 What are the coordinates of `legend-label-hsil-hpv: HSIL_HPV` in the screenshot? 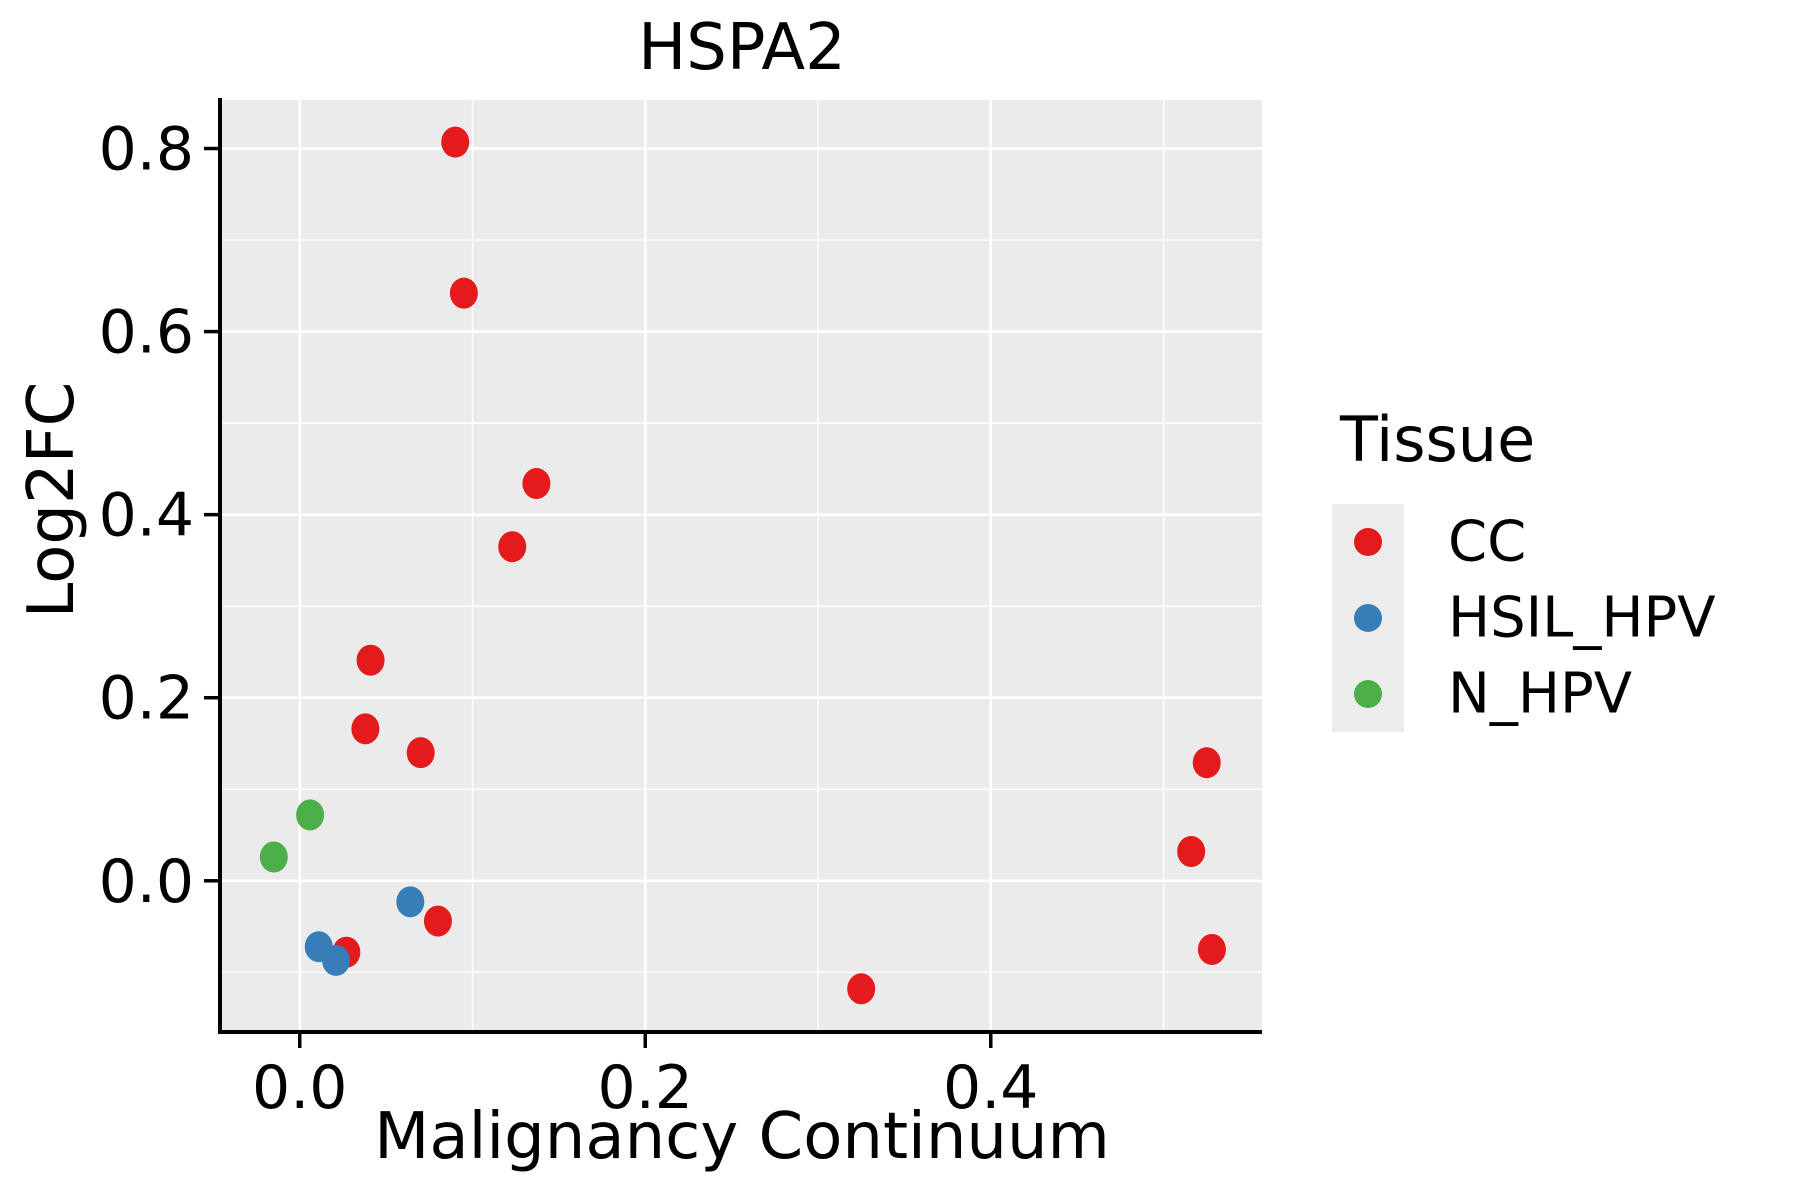 It's located at (1582, 618).